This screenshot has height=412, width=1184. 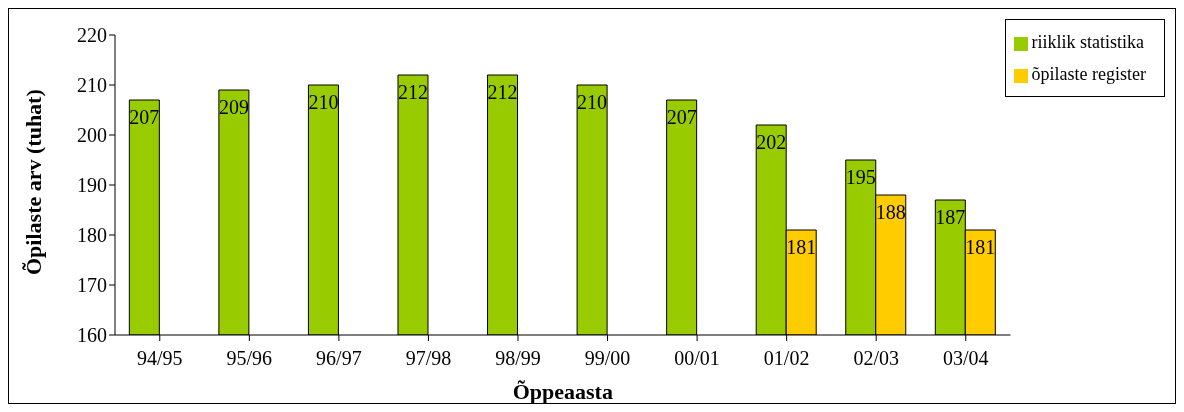 What do you see at coordinates (249, 358) in the screenshot?
I see `x-tick-label: 95/96` at bounding box center [249, 358].